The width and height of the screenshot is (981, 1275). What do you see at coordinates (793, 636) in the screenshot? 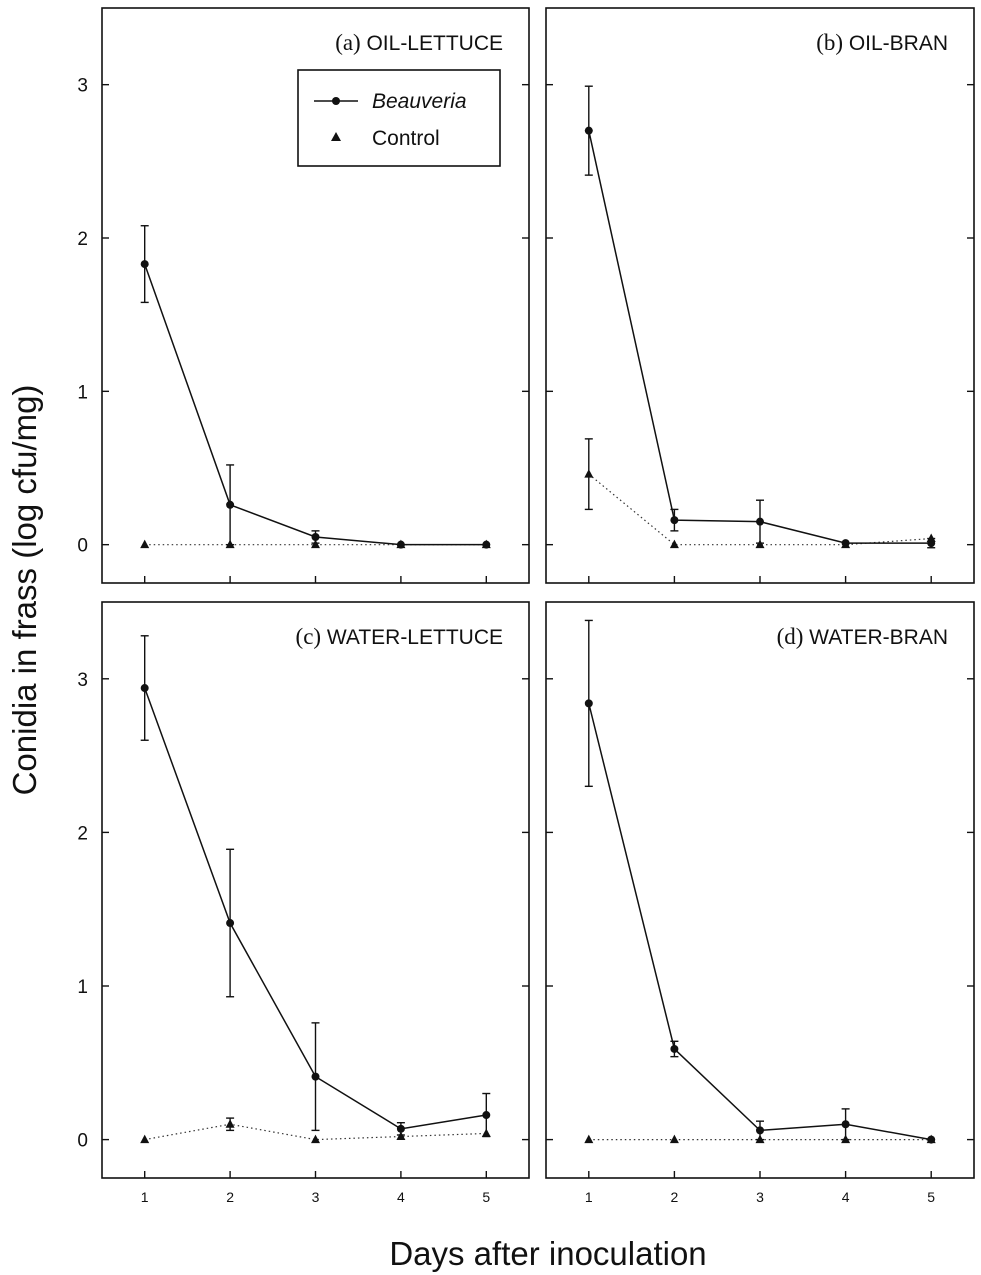
I see `panel-letter: (d)` at bounding box center [793, 636].